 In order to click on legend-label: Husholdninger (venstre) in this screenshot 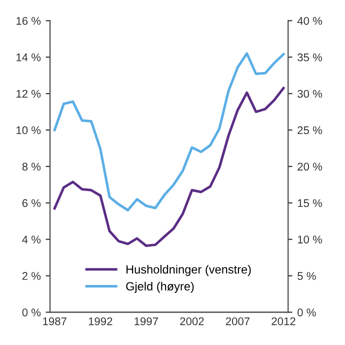, I will do `click(188, 270)`.